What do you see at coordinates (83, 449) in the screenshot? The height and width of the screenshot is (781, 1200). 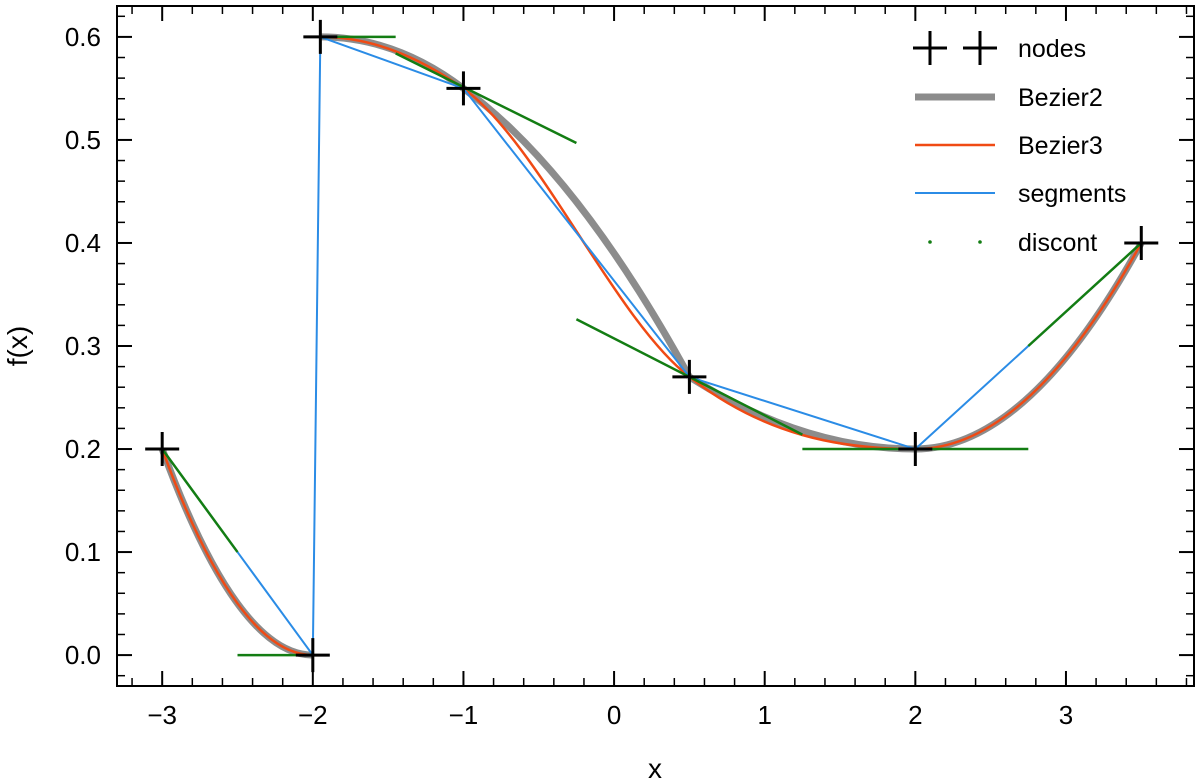 I see `y-tick-label: 0.2` at bounding box center [83, 449].